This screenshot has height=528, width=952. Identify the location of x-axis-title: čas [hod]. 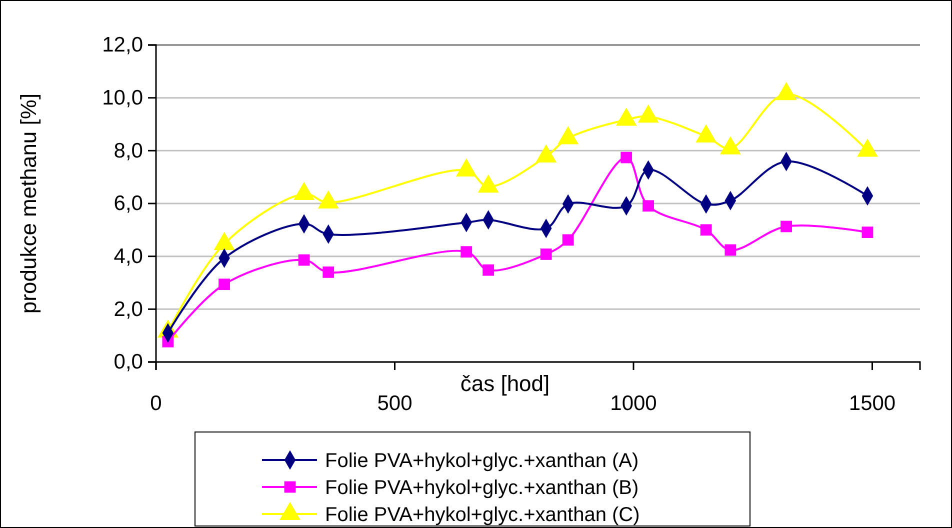
(505, 383).